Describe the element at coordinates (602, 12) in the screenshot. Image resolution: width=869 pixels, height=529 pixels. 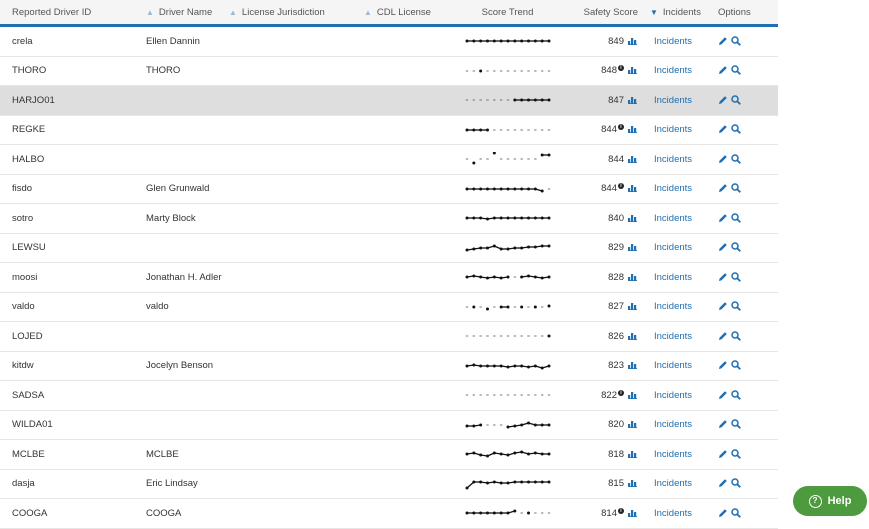
I see `col-safety-score: Safety Score` at that location.